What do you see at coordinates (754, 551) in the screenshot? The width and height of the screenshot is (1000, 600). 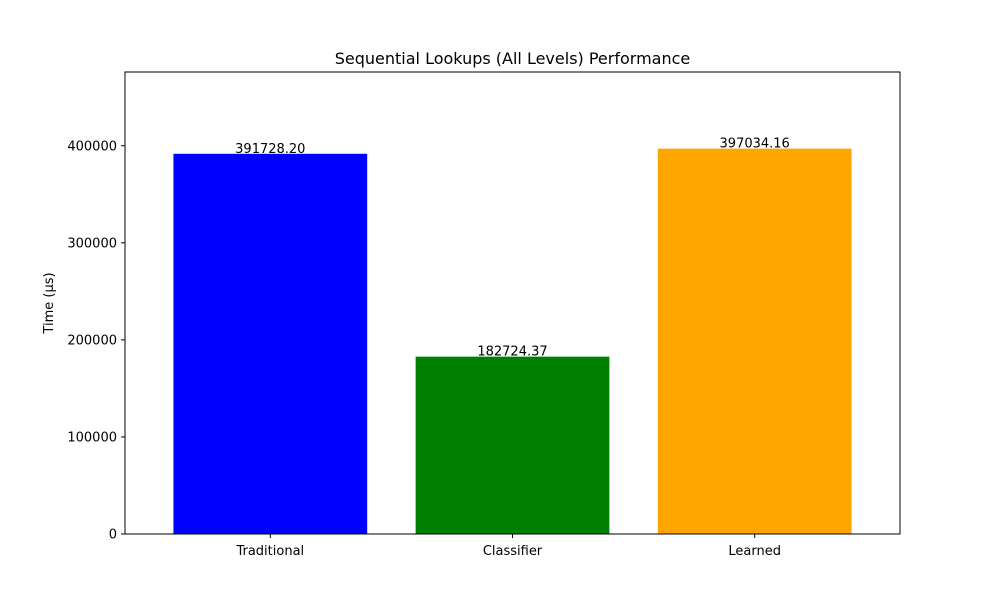 I see `x-tick-label: Learned` at bounding box center [754, 551].